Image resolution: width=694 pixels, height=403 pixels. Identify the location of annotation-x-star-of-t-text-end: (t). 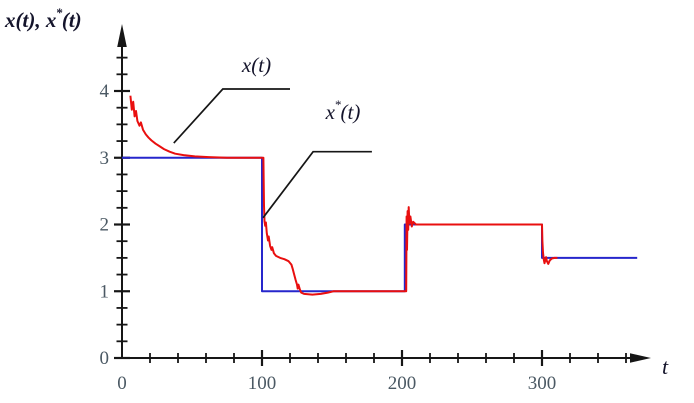
(350, 112).